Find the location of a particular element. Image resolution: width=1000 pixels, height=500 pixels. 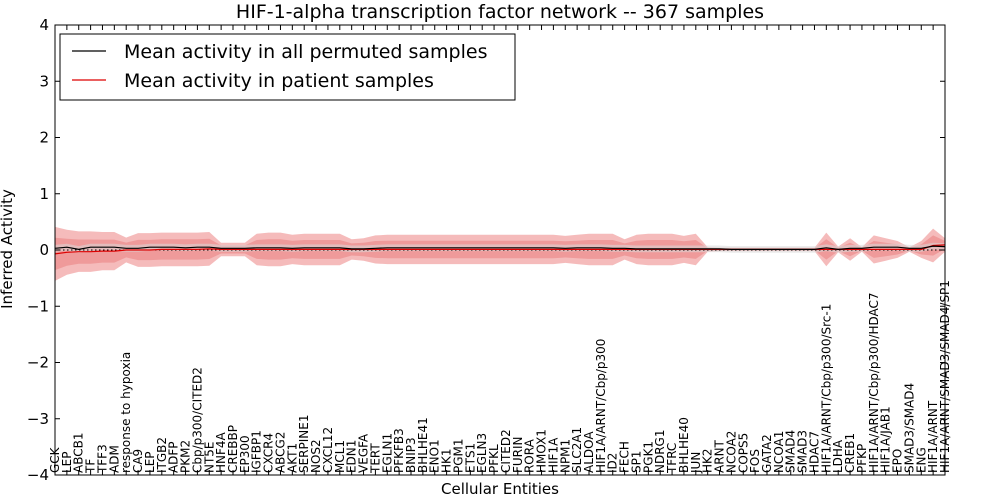

legend-box is located at coordinates (287, 67).